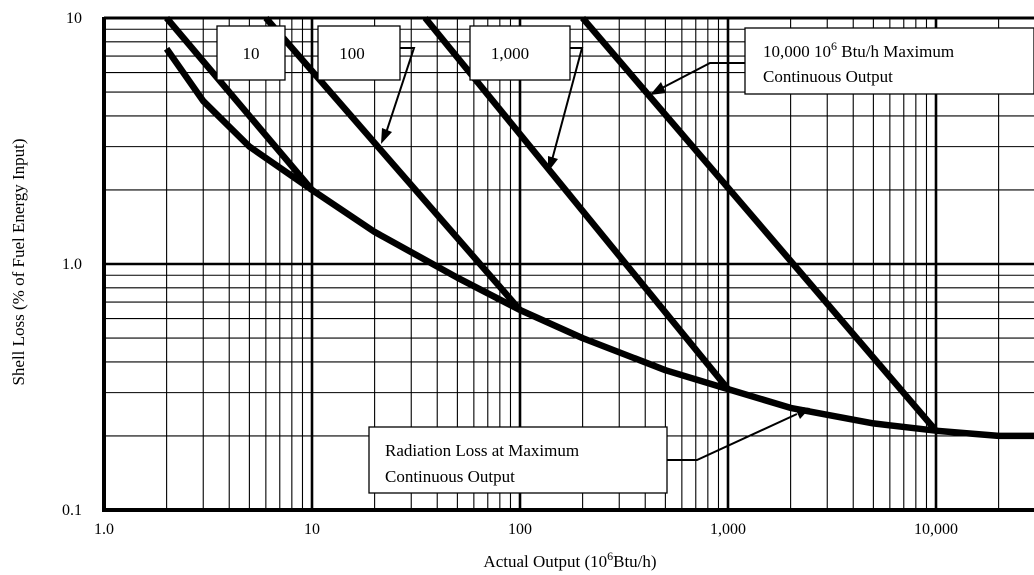 This screenshot has height=575, width=1034. What do you see at coordinates (732, 437) in the screenshot?
I see `annotation-radiation-arrow` at bounding box center [732, 437].